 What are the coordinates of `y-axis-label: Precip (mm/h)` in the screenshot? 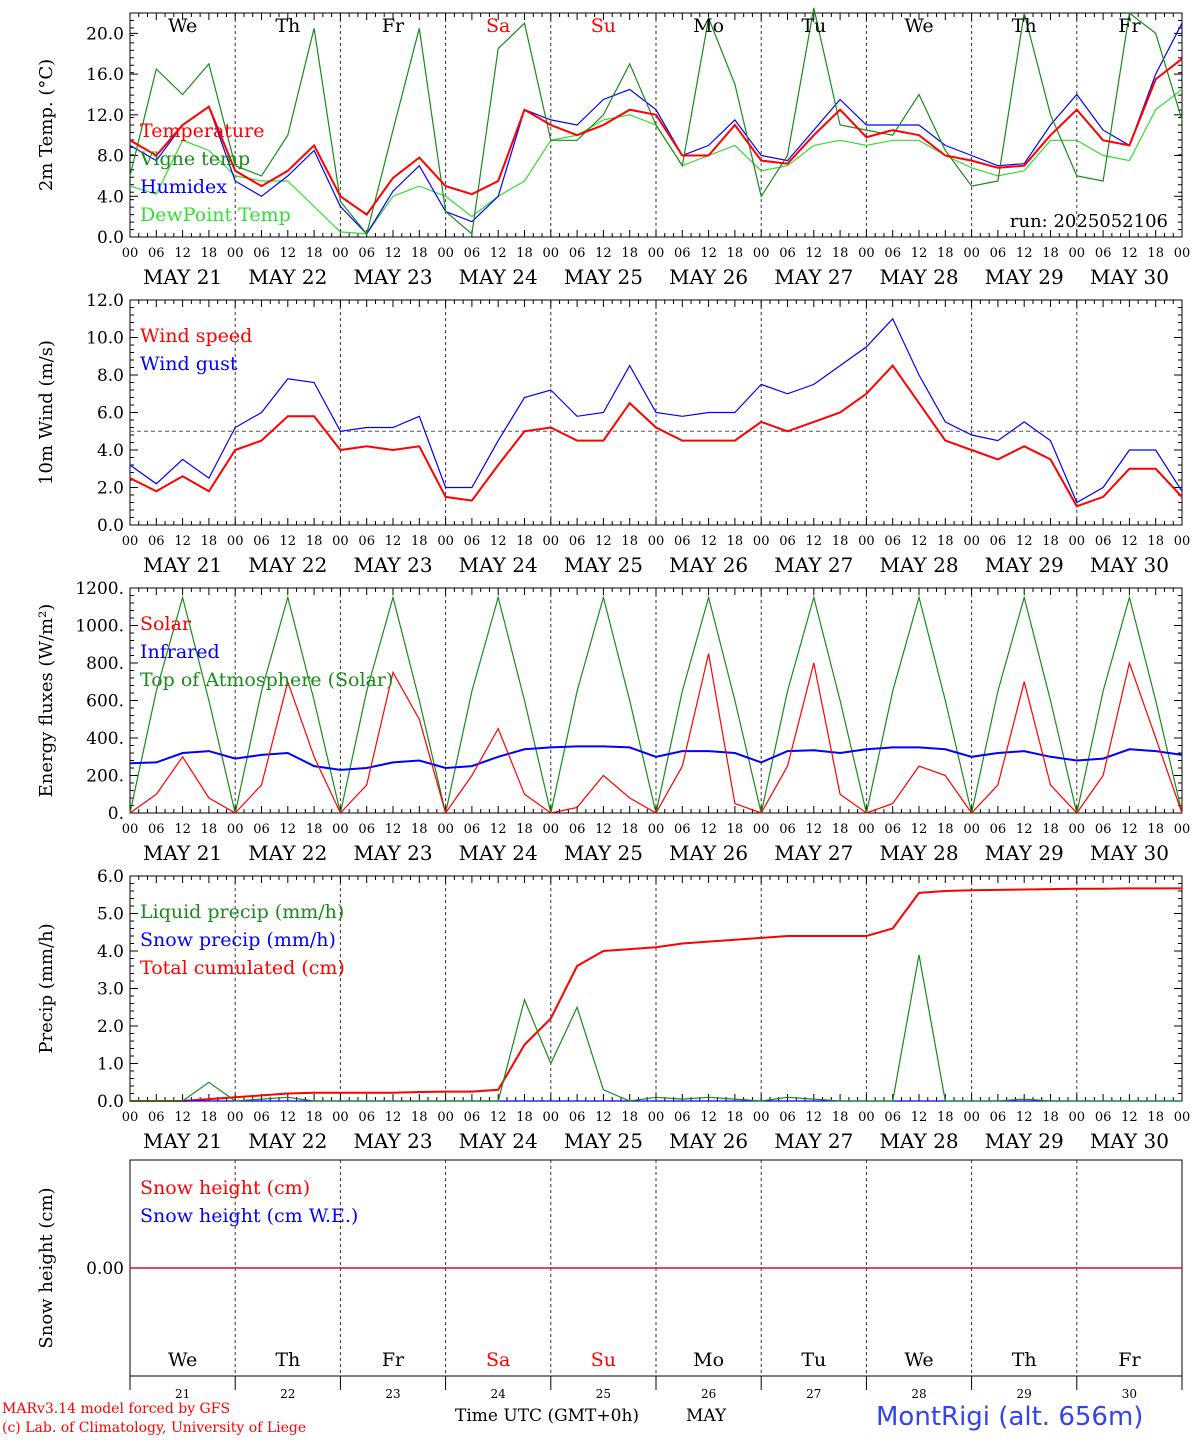 It's located at (46, 988).